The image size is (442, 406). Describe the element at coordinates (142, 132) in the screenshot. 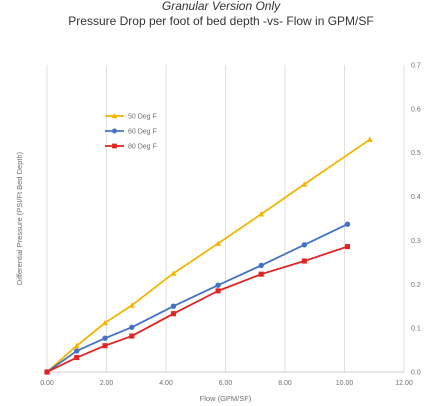

I see `legend-label: 60 Deg F` at that location.